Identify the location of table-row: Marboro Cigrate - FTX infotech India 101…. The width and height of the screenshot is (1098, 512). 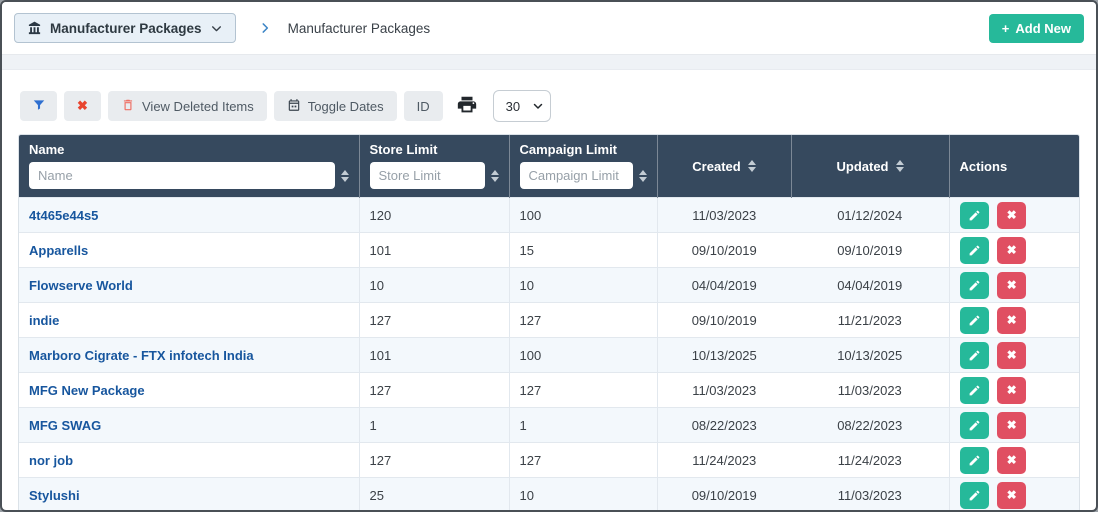
(549, 355).